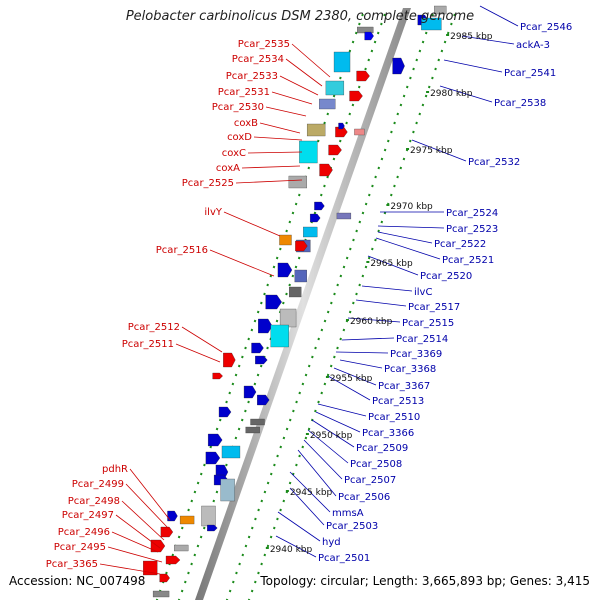 The height and width of the screenshot is (600, 600). I want to click on gene-label-right: Pcar_2541, so click(530, 73).